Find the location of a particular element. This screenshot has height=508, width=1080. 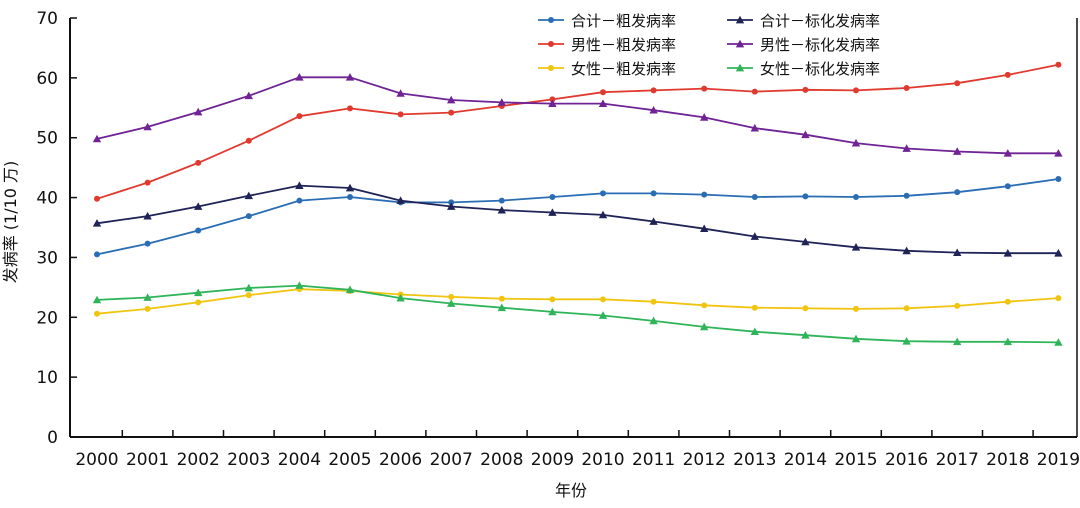

y-tick-label: 0 is located at coordinates (52, 438).